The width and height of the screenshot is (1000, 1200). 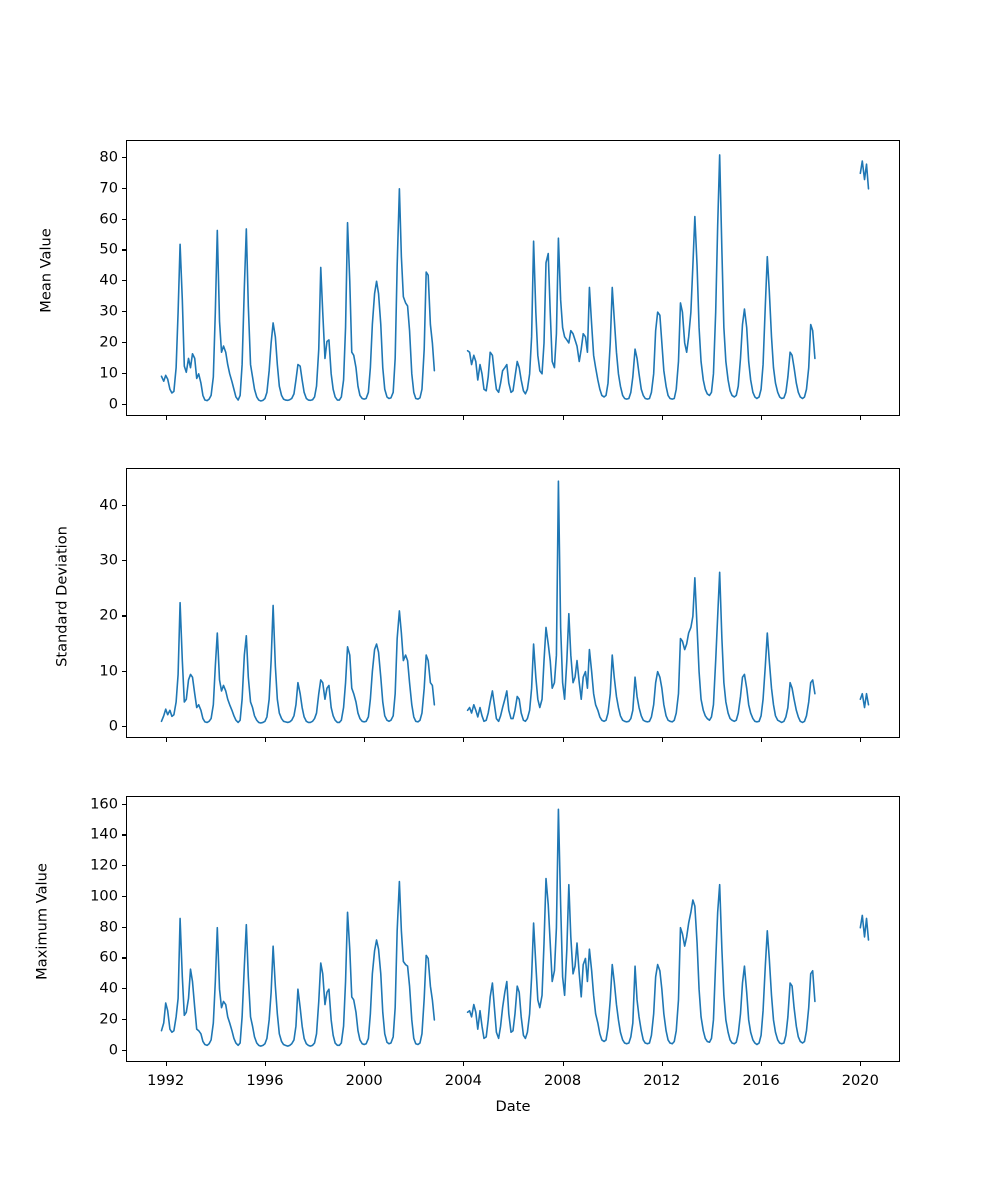 What do you see at coordinates (513, 1106) in the screenshot?
I see `date-axis-label: Date` at bounding box center [513, 1106].